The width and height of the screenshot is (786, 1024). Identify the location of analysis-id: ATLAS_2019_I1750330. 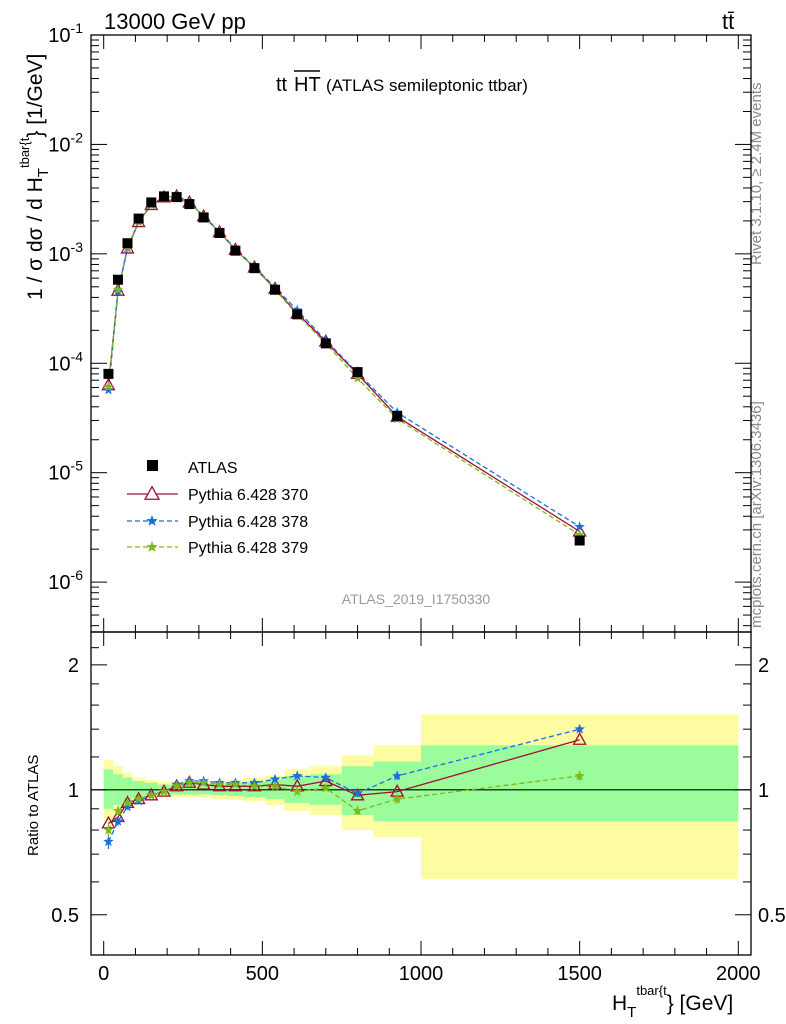
(416, 599).